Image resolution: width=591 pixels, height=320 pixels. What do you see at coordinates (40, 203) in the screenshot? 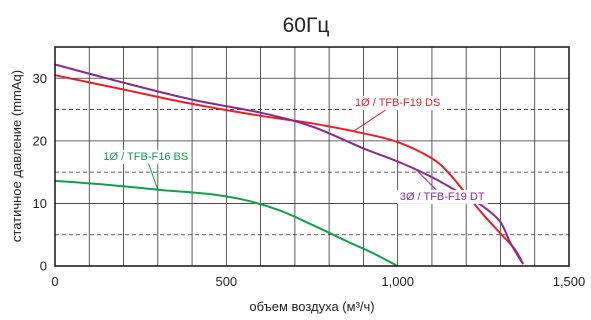
I see `y-tick-label: 10` at bounding box center [40, 203].